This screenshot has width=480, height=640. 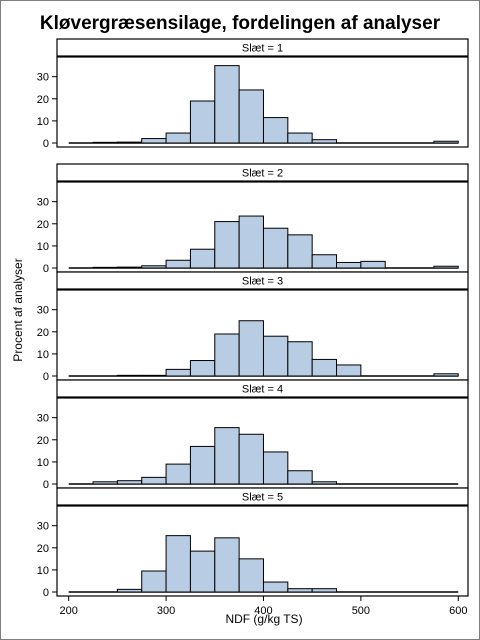 What do you see at coordinates (166, 611) in the screenshot?
I see `x-tick-label: 300` at bounding box center [166, 611].